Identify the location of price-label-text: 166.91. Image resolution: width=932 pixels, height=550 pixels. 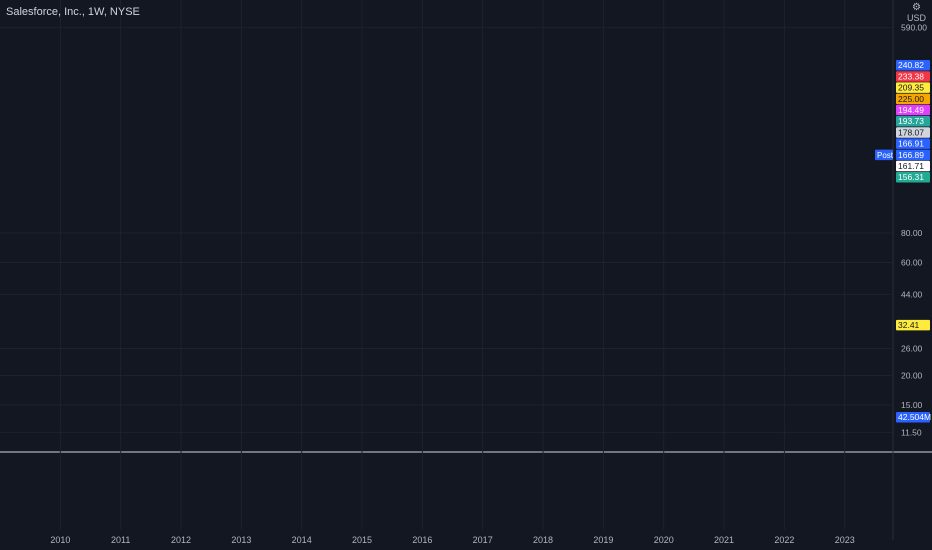
(911, 144).